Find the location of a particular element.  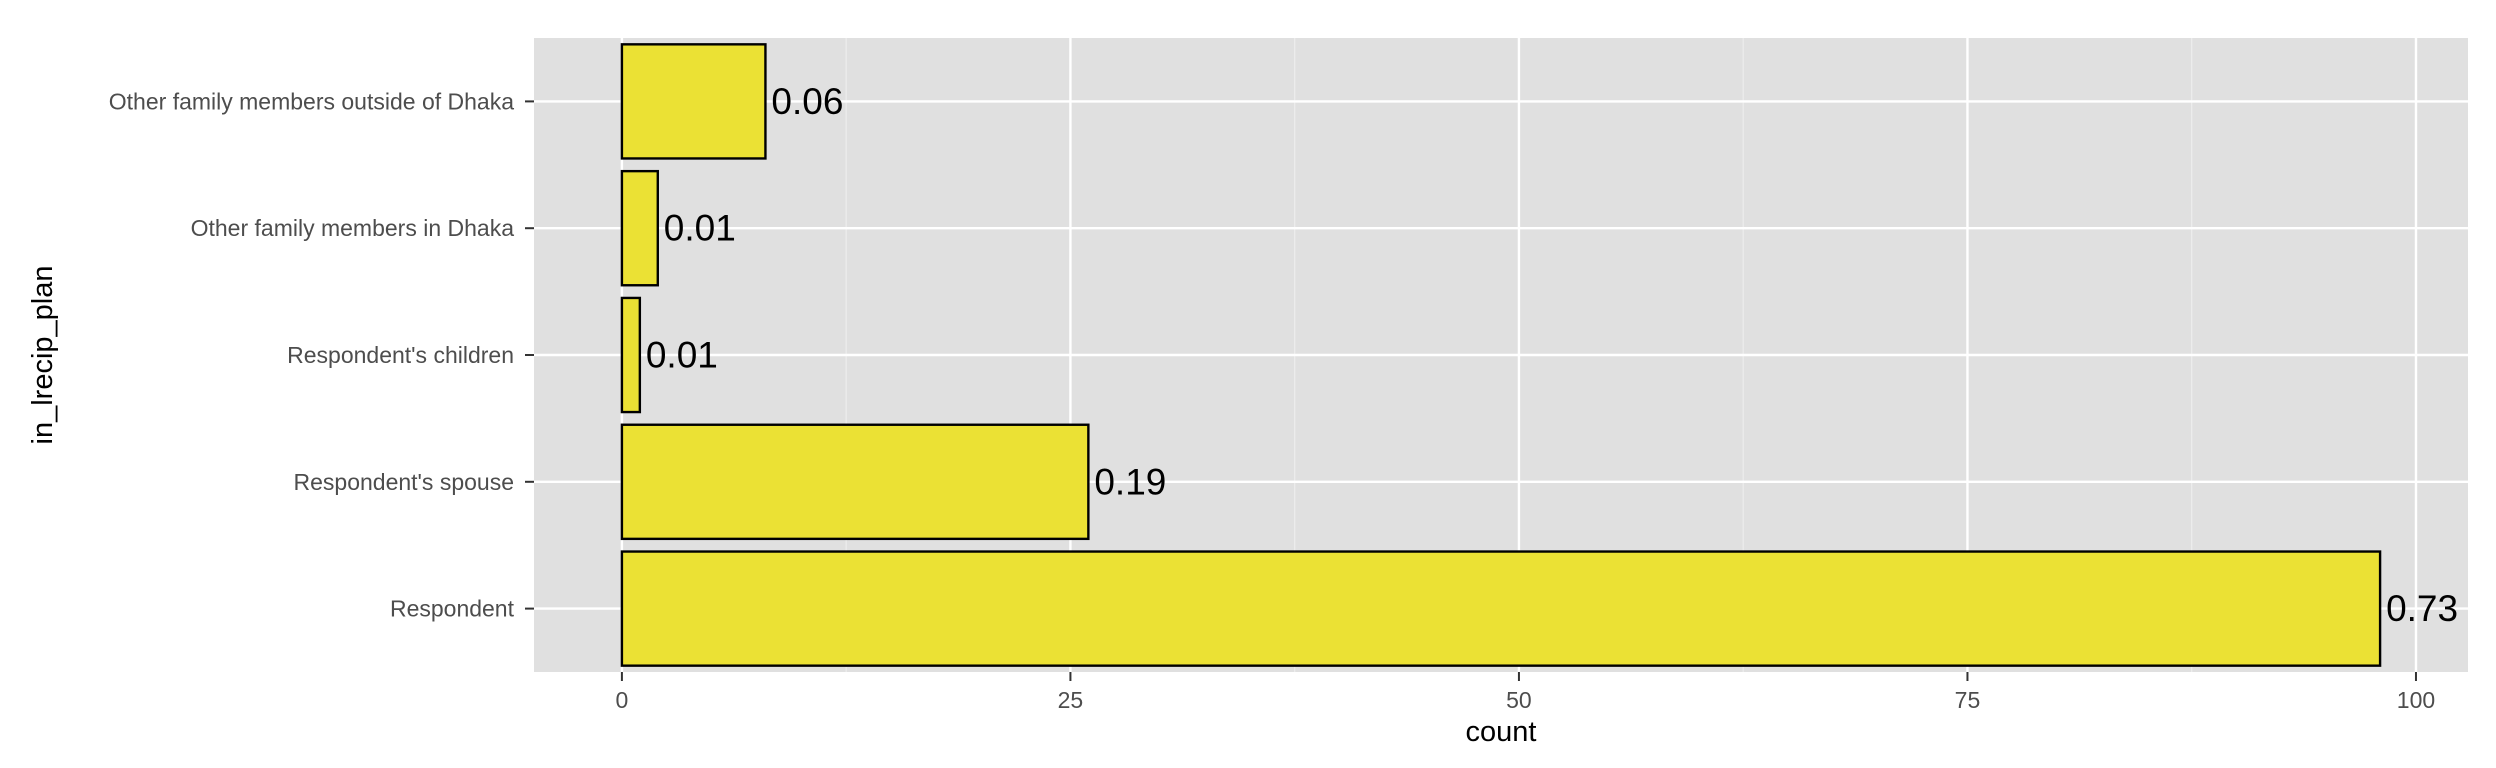

x-tick-label: 75 is located at coordinates (1968, 700).